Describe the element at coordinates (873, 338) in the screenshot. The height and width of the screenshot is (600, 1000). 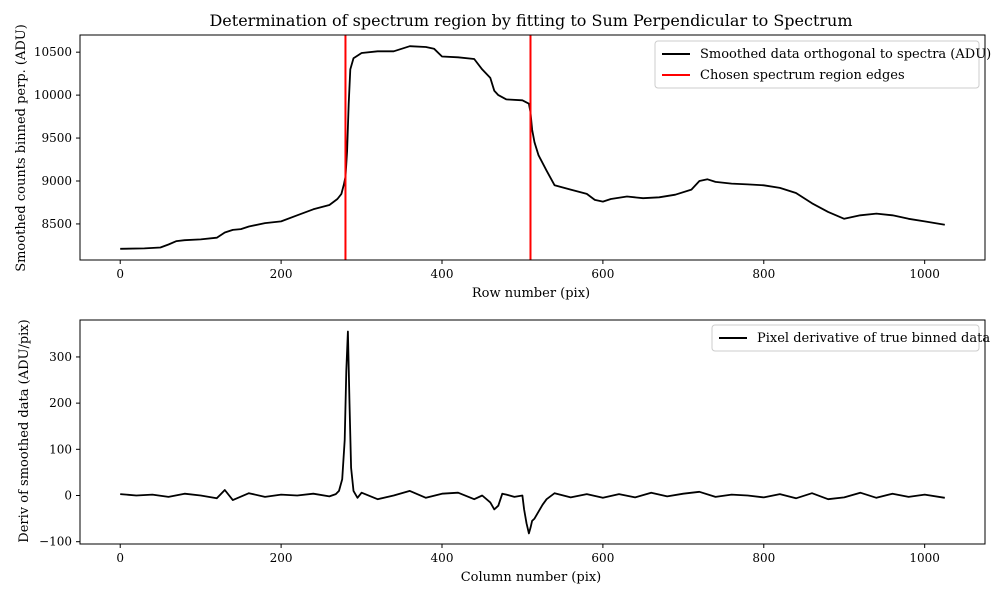
I see `legend-label-derivative: Pixel derivative of true binned data` at that location.